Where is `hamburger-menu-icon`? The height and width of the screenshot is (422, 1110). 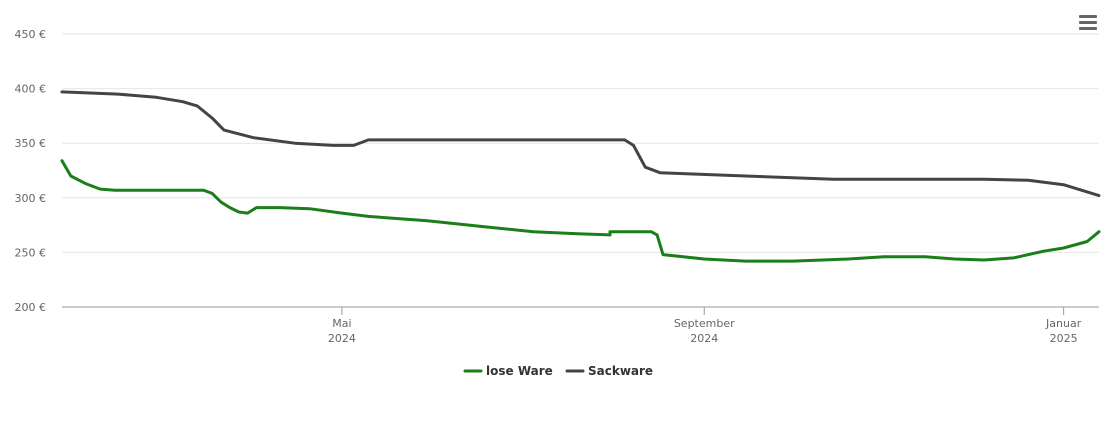
hamburger-menu-icon is located at coordinates (1088, 22).